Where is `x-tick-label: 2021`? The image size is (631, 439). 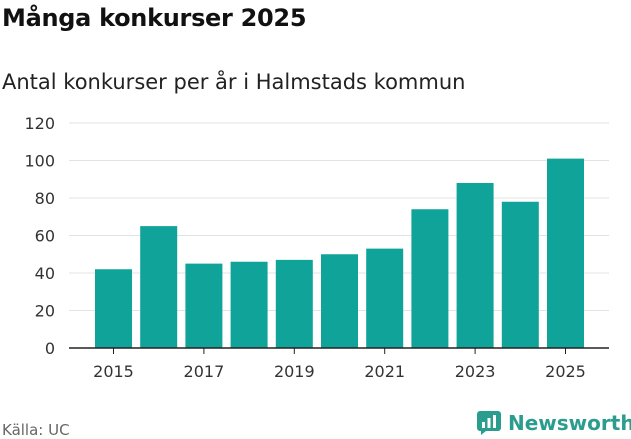 x-tick-label: 2021 is located at coordinates (384, 371).